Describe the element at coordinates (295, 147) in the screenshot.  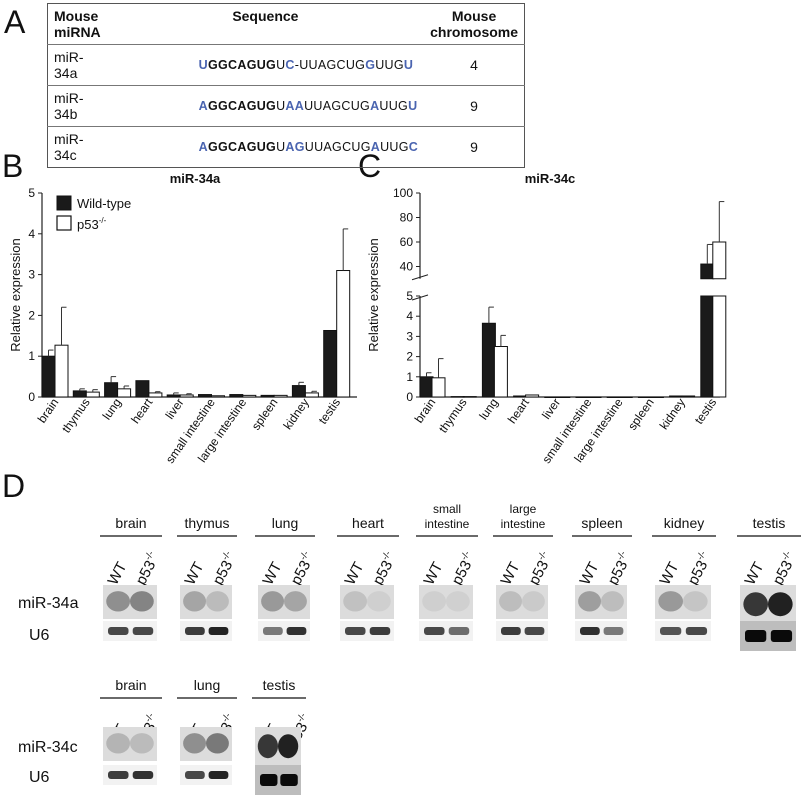
I see `sequence-segment: AG` at that location.